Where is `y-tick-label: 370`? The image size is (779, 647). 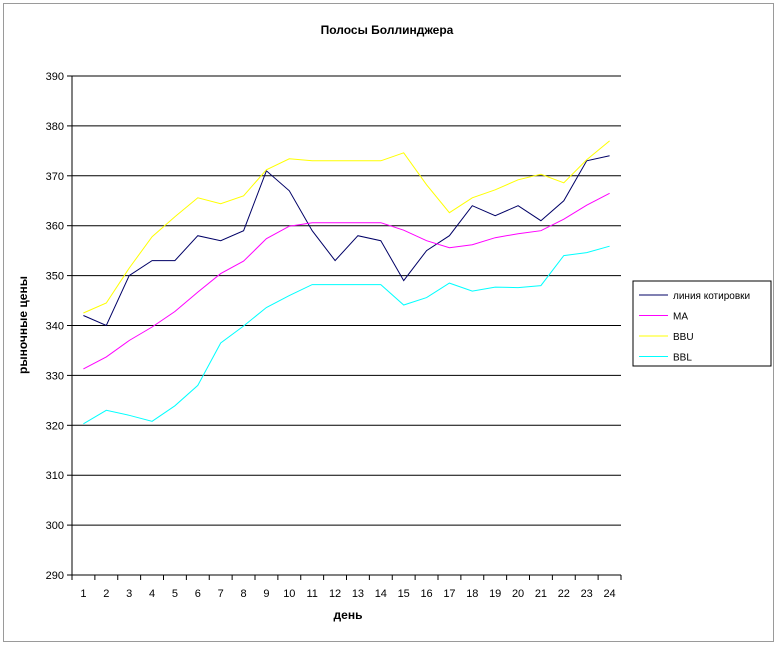 y-tick-label: 370 is located at coordinates (55, 177).